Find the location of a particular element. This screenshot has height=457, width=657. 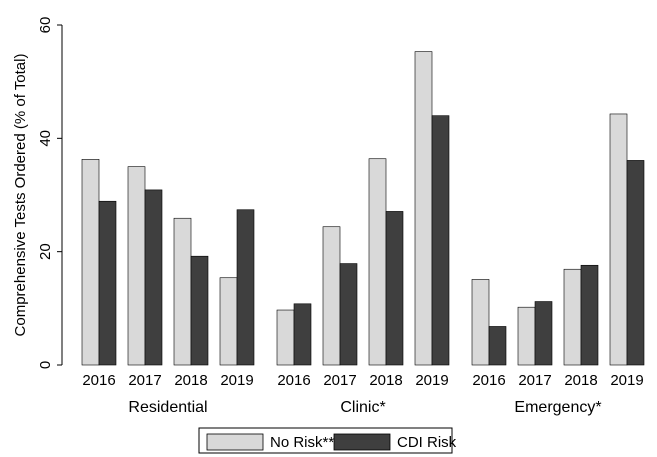

bar-clinic-2019-cdi-risk is located at coordinates (440, 240).